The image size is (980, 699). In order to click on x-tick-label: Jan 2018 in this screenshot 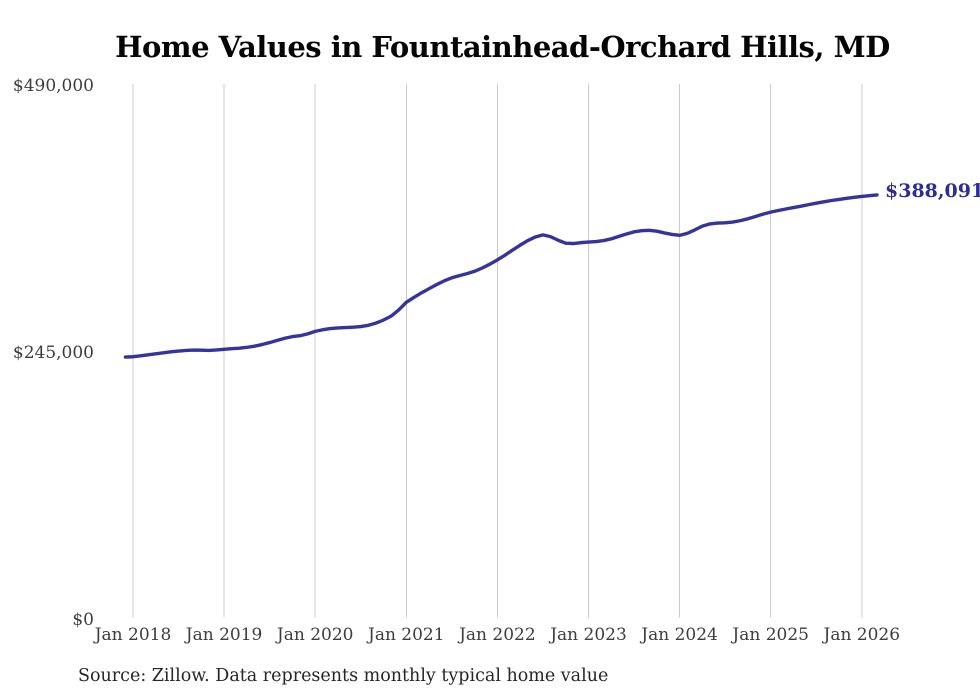, I will do `click(133, 635)`.